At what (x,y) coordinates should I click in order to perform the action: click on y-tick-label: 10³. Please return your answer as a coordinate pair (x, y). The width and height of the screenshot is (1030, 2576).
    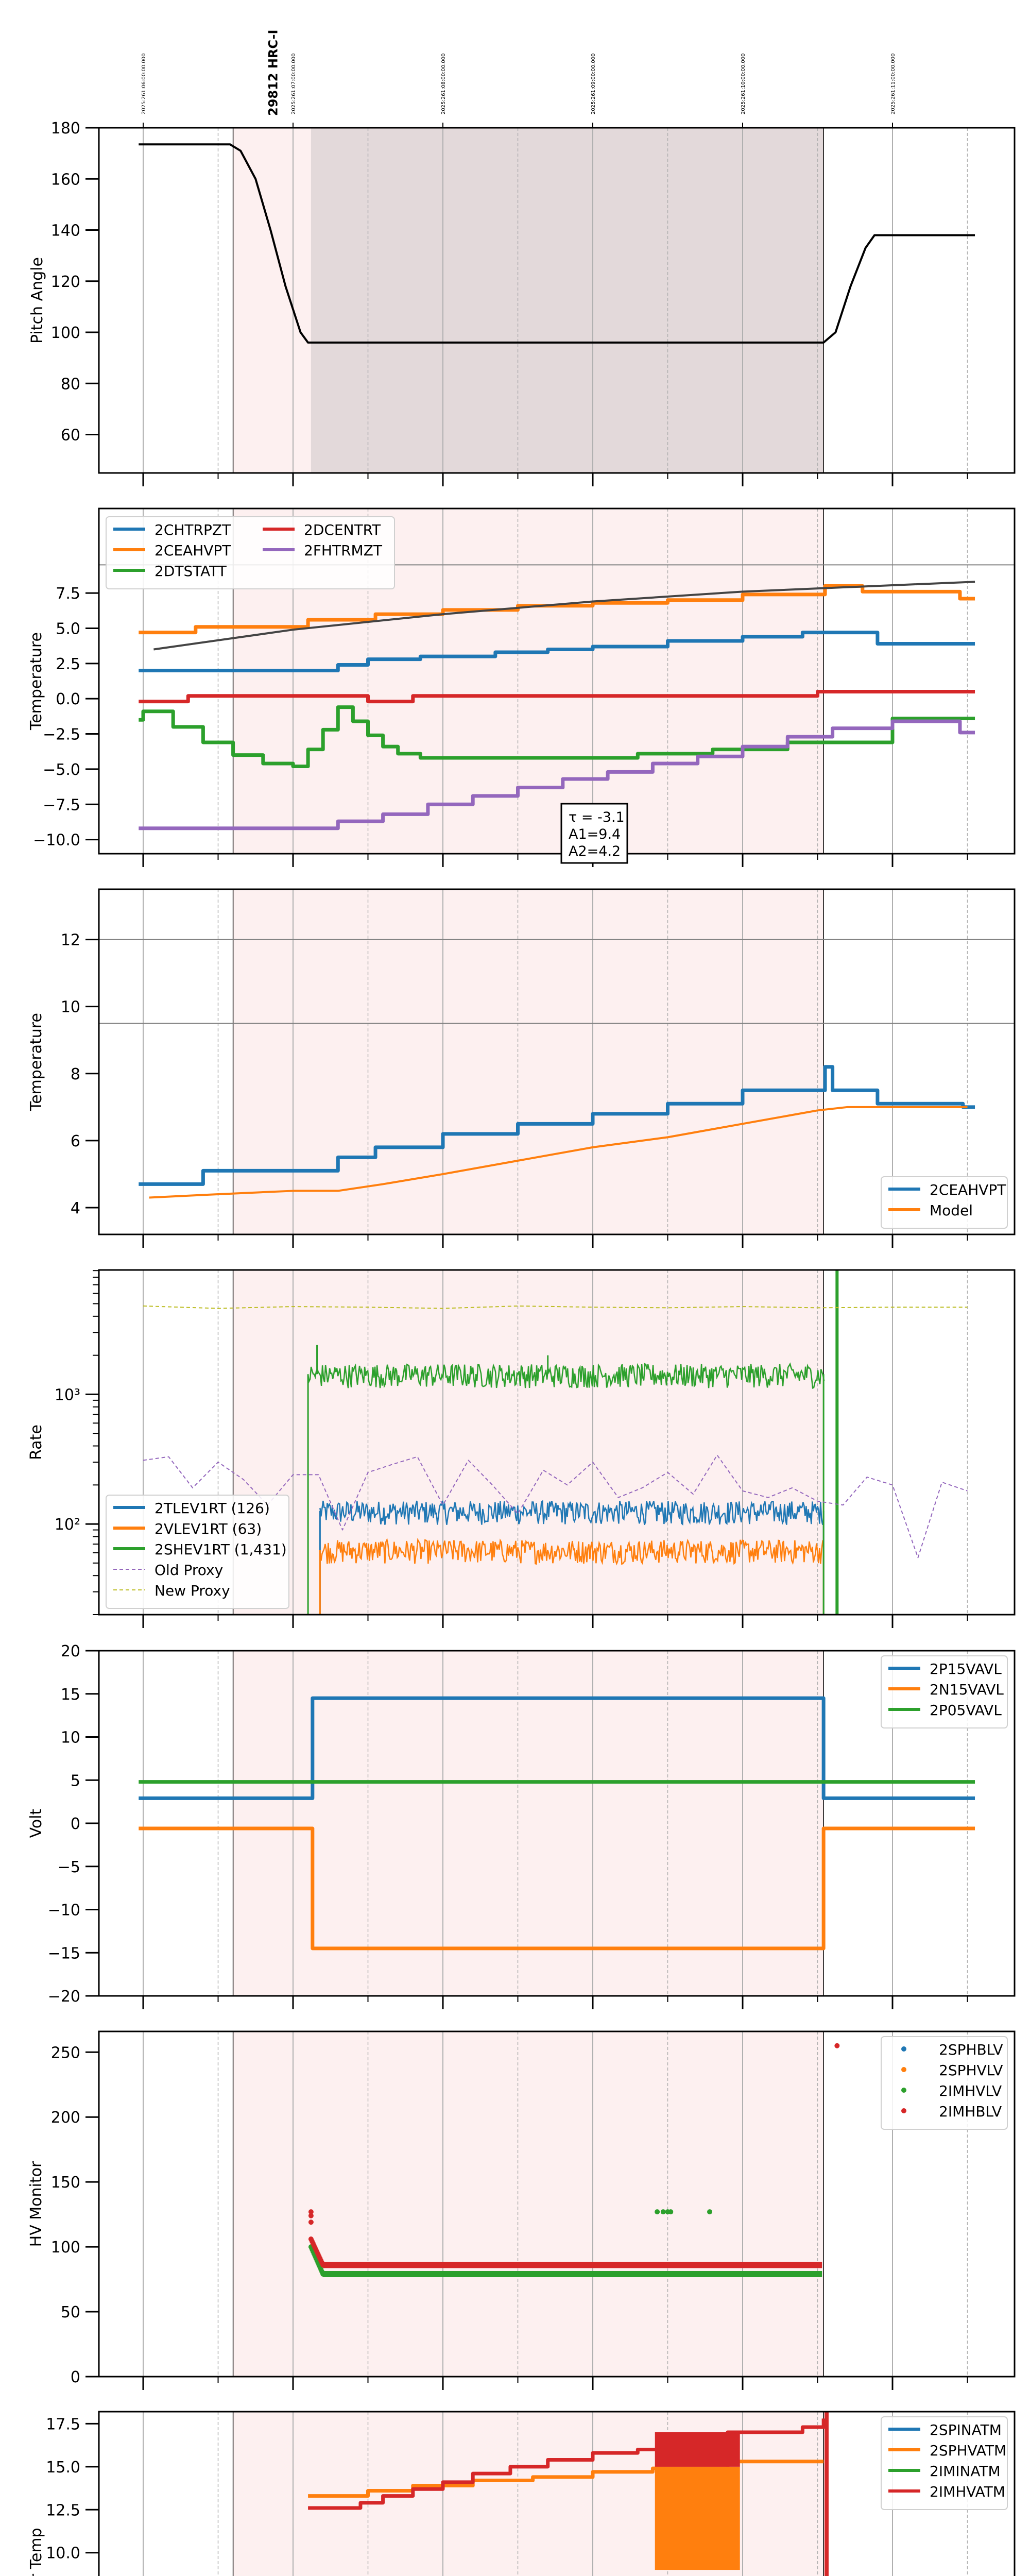
    Looking at the image, I should click on (68, 1395).